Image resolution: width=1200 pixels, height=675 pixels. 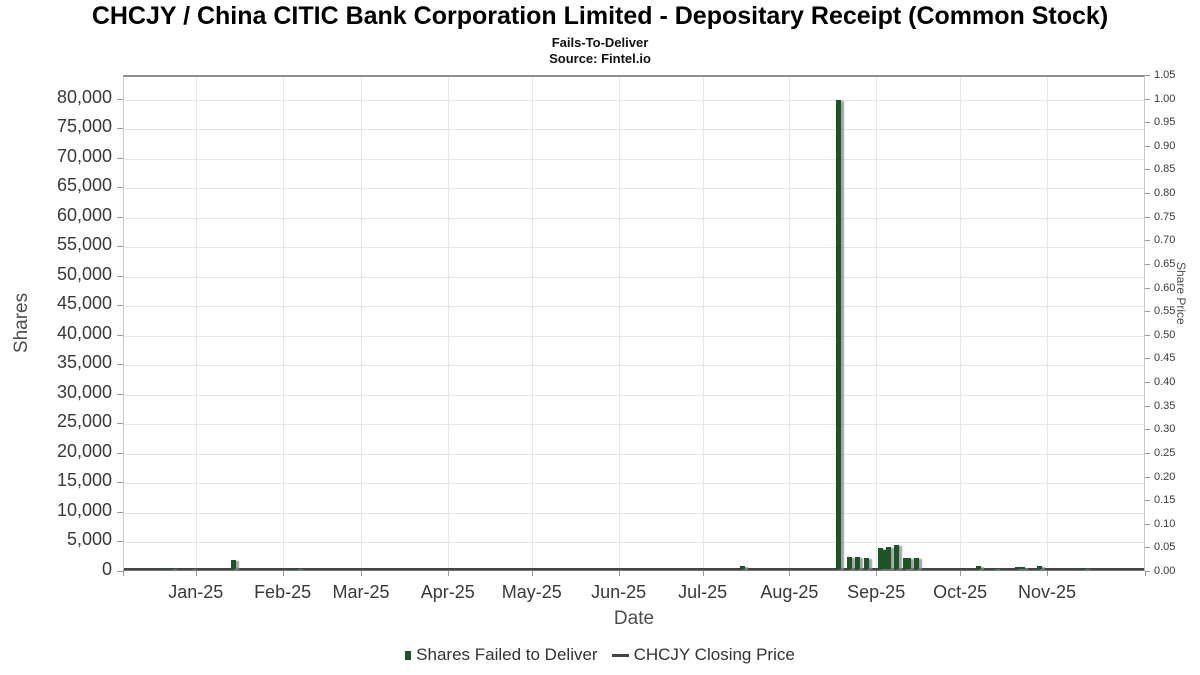 I want to click on x-axis-tick-label: Jan-25, so click(x=196, y=592).